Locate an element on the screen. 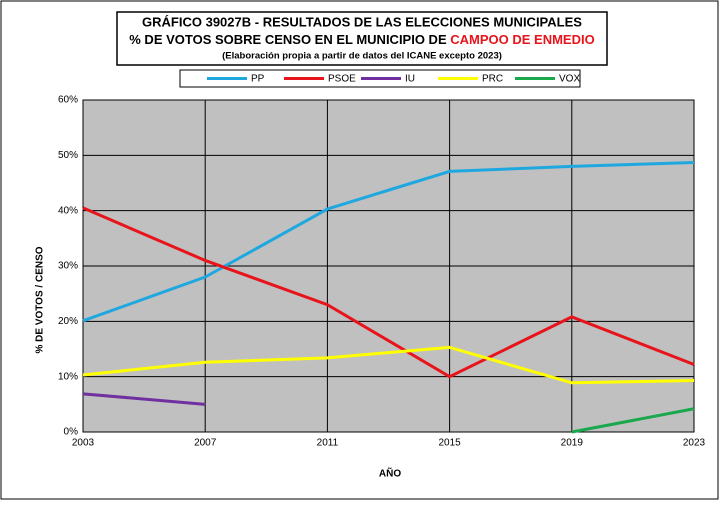  title-box is located at coordinates (362, 38).